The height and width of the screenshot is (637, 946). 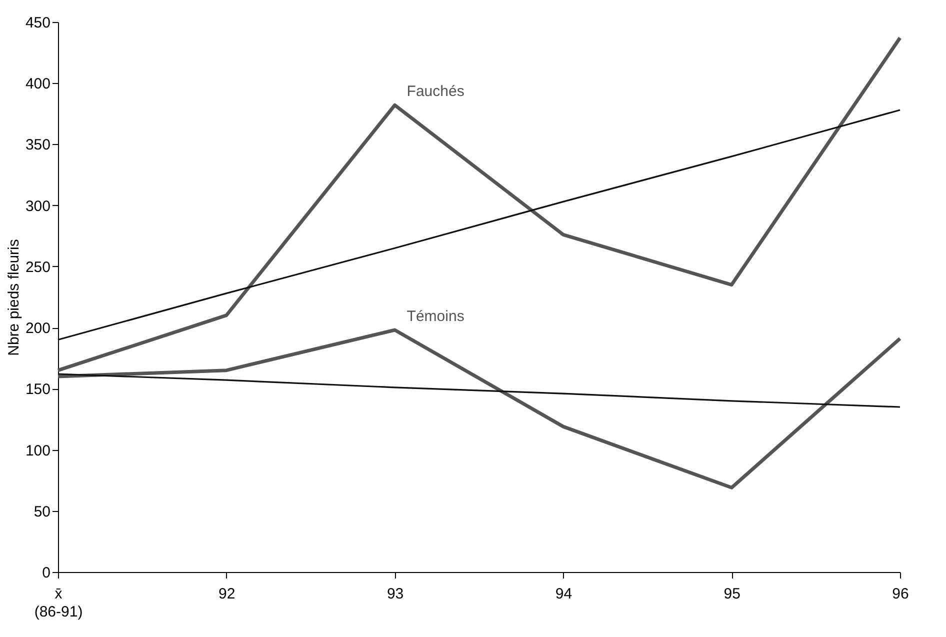 What do you see at coordinates (732, 594) in the screenshot?
I see `x-tick-label: 95` at bounding box center [732, 594].